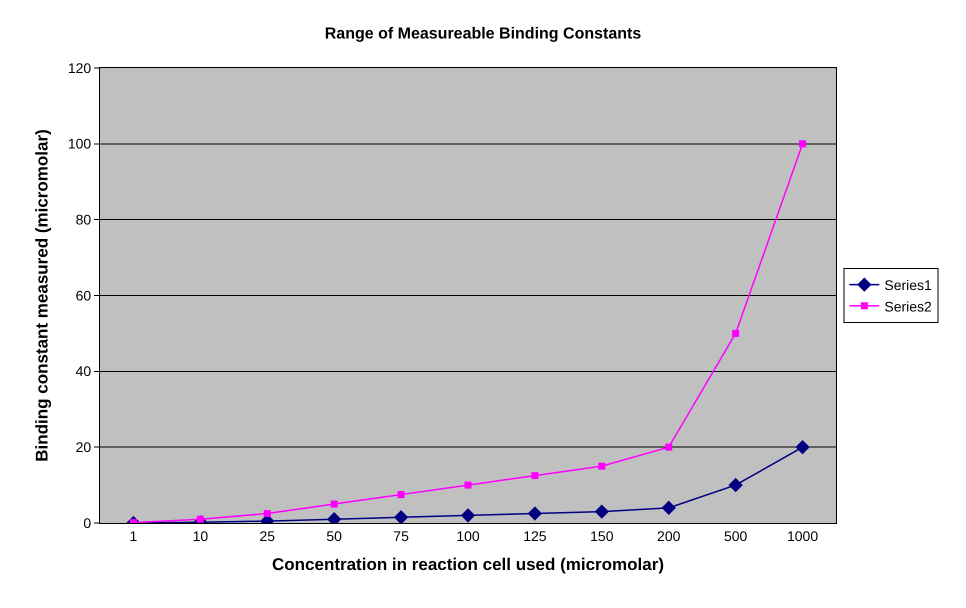  Describe the element at coordinates (42, 295) in the screenshot. I see `y-axis-title: Binding constant measured (micromolar)` at that location.